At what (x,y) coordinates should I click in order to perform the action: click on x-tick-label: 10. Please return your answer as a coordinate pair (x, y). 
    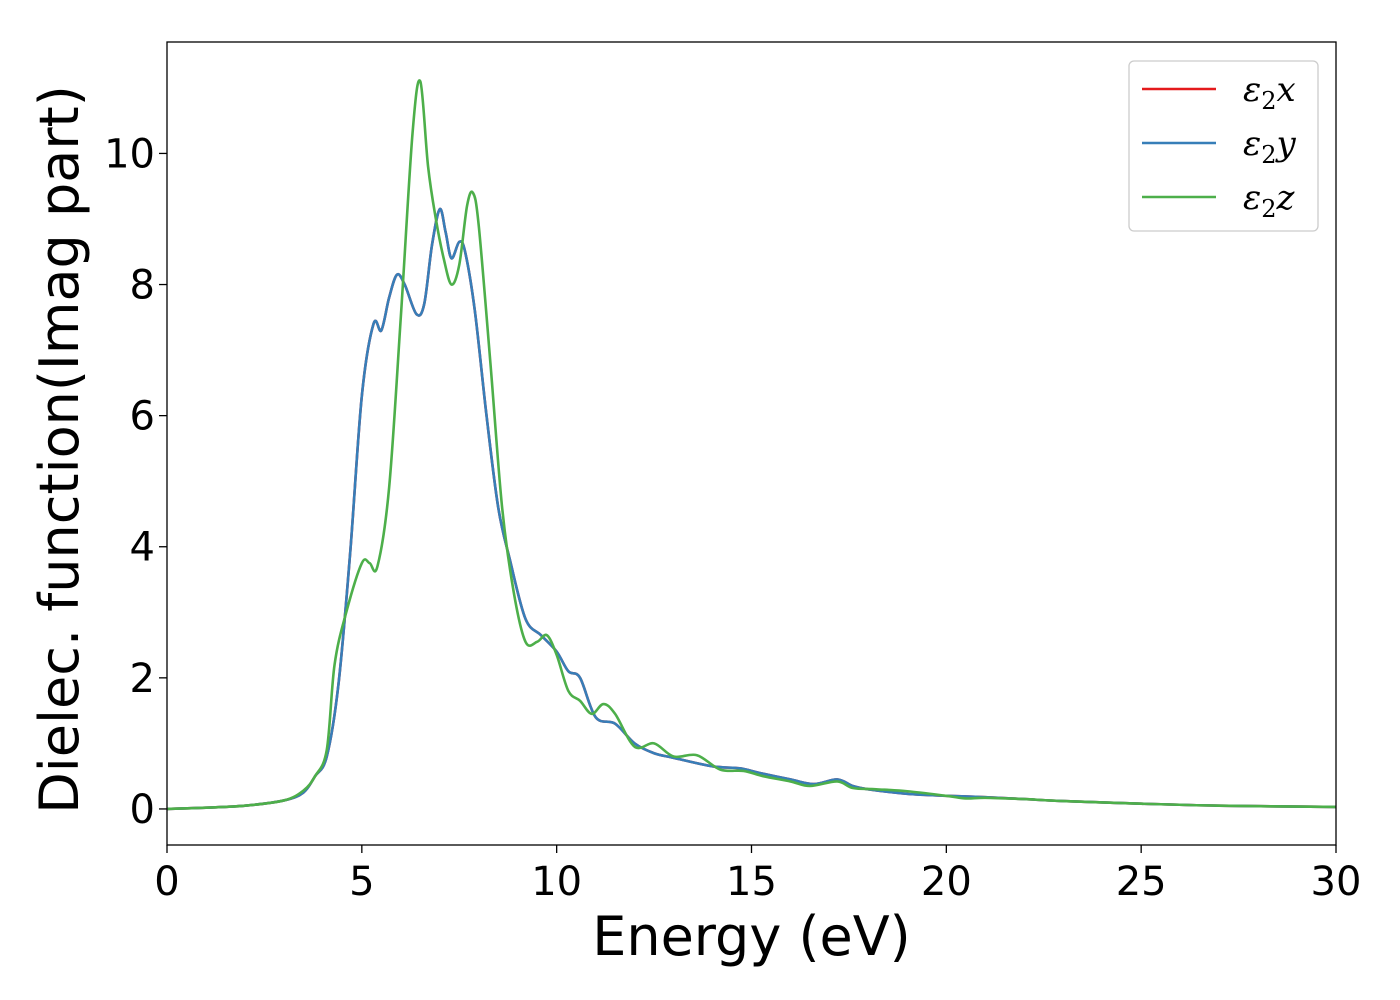
    Looking at the image, I should click on (556, 882).